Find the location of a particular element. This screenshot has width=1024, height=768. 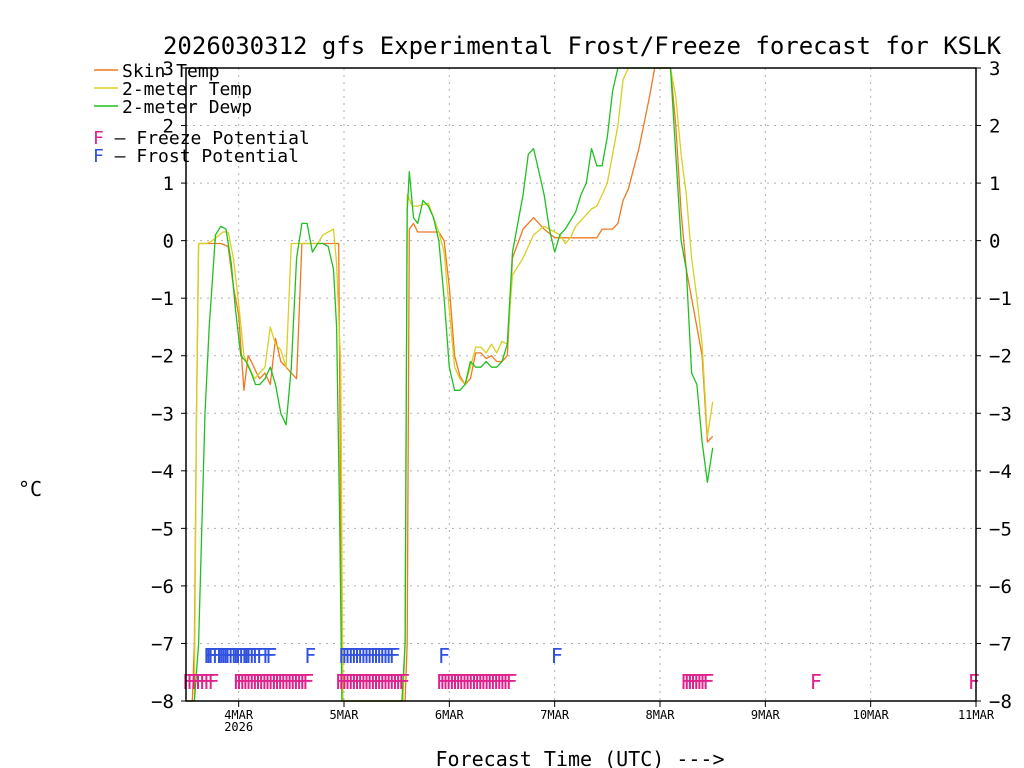

legend-2m-temp: 2-meter Temp is located at coordinates (187, 89).